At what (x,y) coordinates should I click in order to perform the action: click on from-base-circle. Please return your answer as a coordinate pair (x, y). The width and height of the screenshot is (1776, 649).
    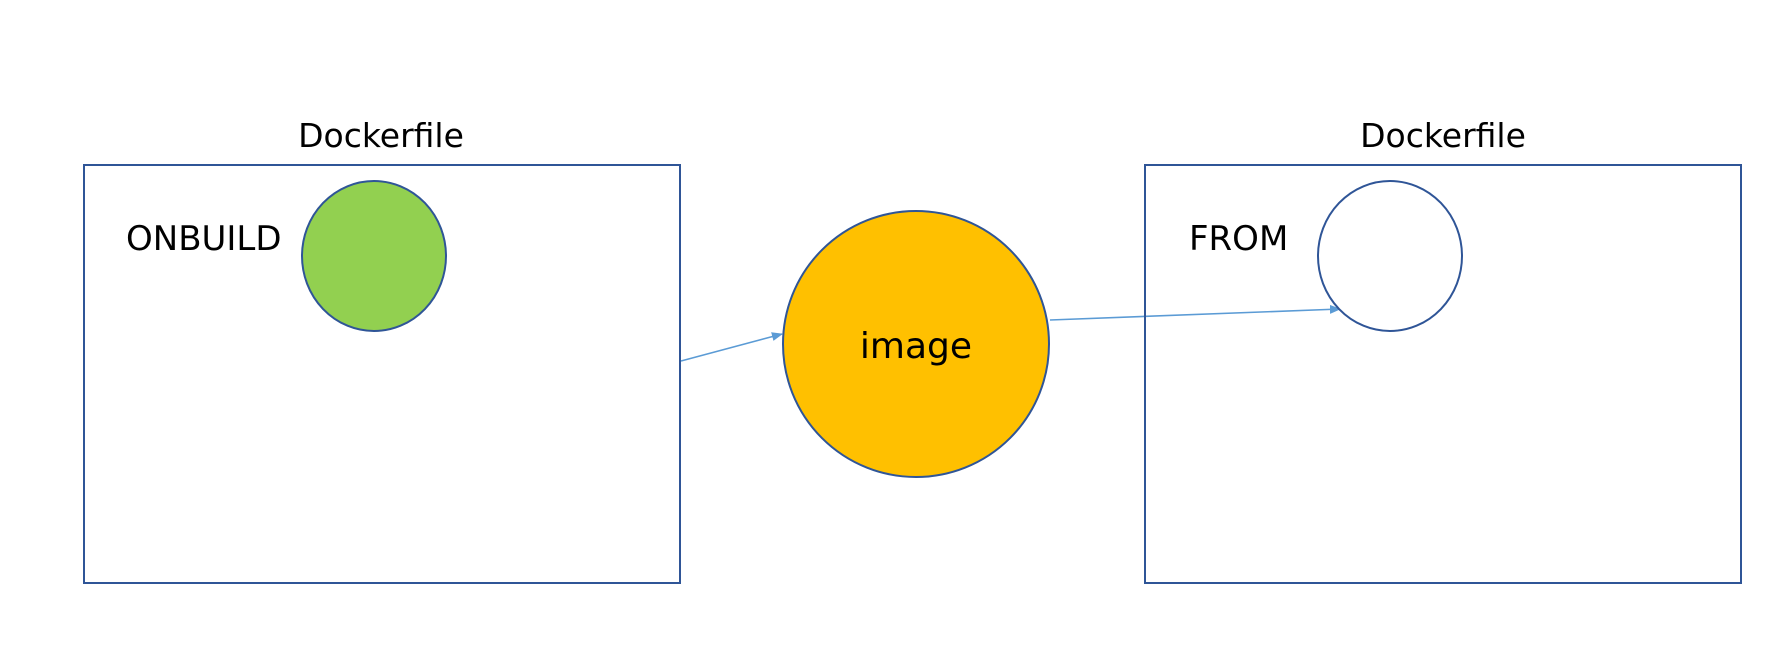
    Looking at the image, I should click on (1390, 256).